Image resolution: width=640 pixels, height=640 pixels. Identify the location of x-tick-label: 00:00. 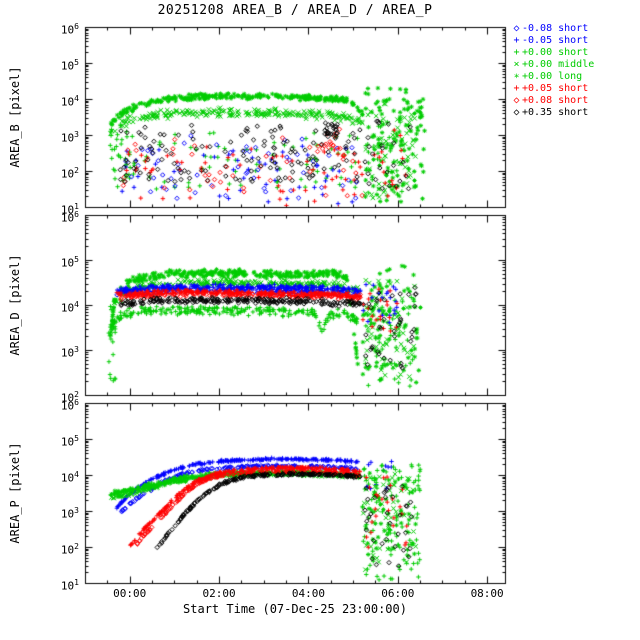
(130, 593).